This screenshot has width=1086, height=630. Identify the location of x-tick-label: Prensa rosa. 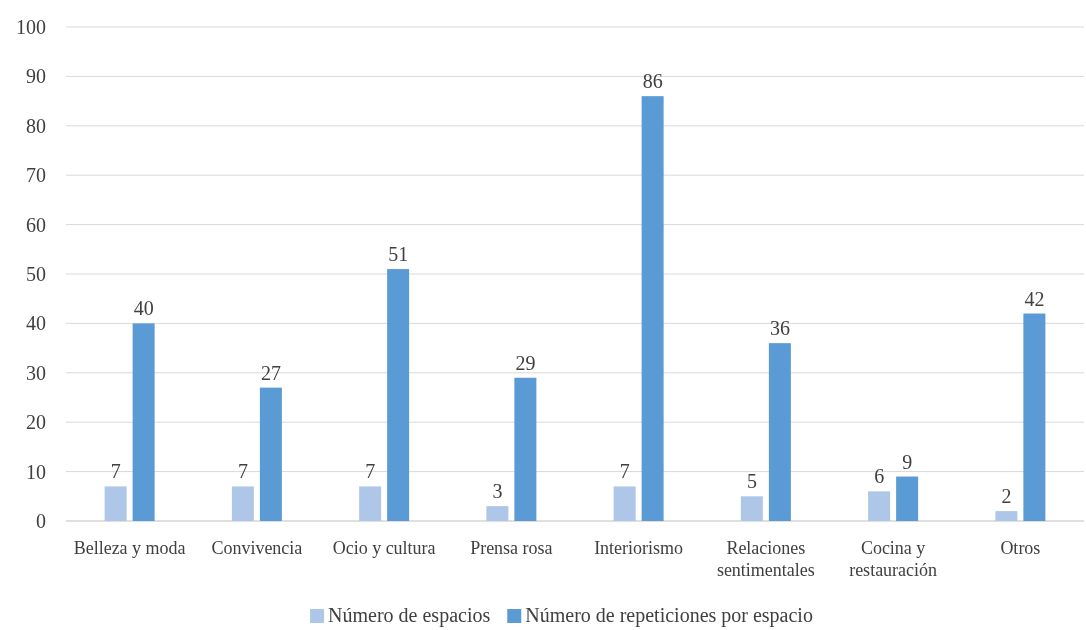
(511, 548).